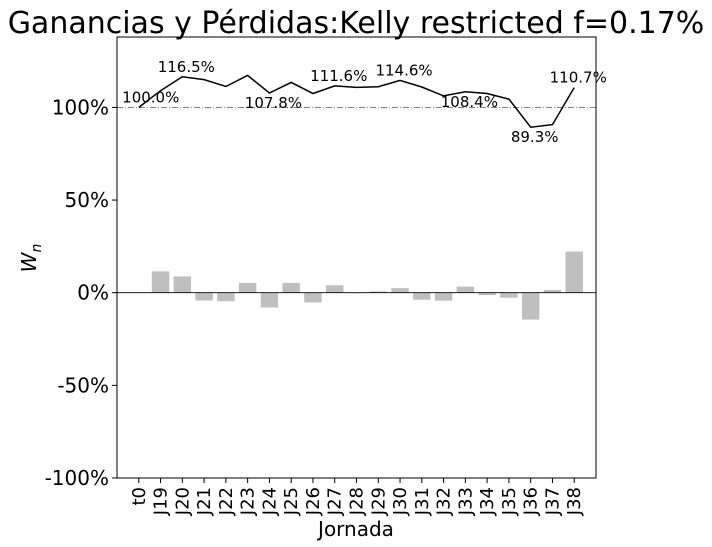 This screenshot has height=547, width=712. I want to click on data-label: 89.3%, so click(535, 137).